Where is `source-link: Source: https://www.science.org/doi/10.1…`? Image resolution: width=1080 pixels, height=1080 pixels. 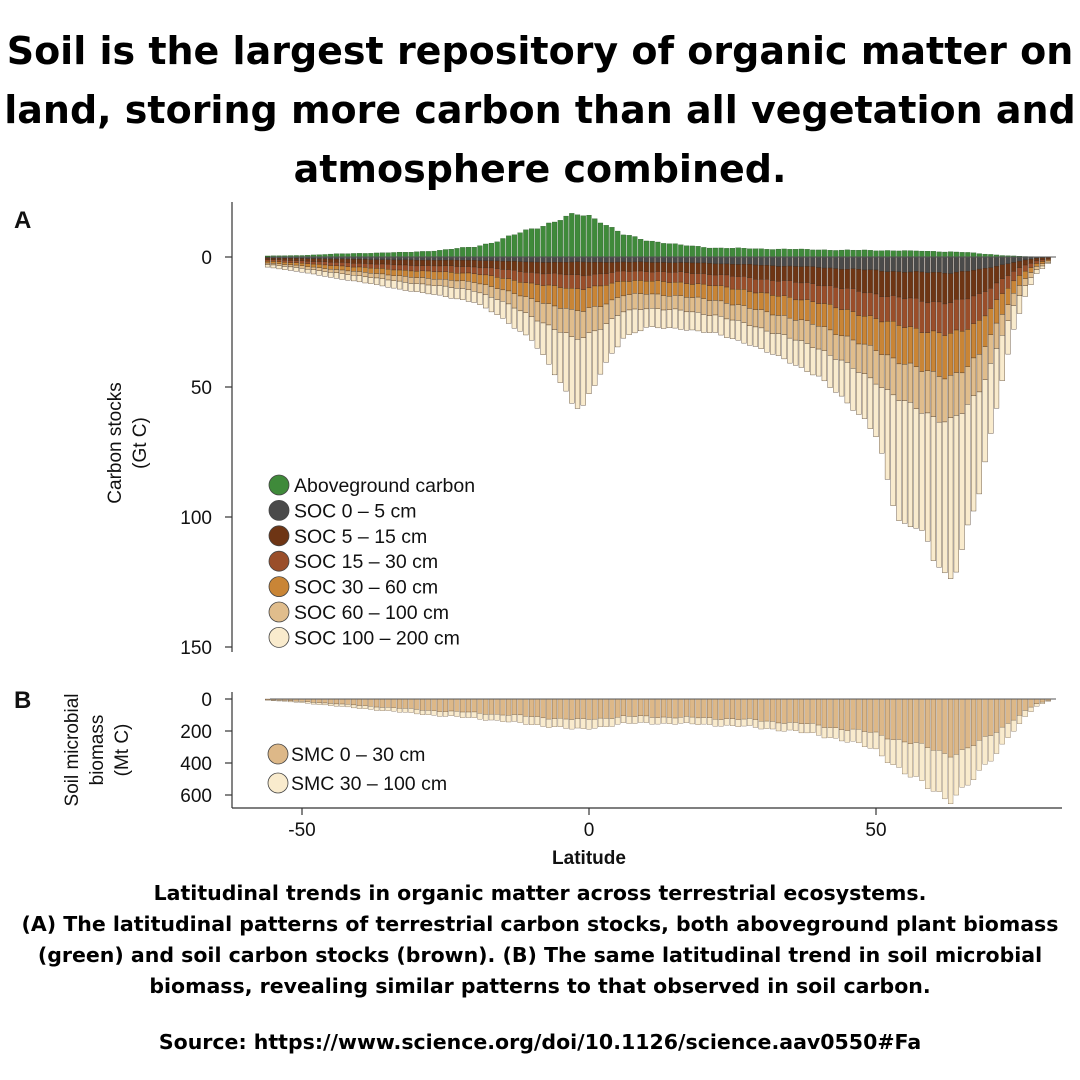 source-link: Source: https://www.science.org/doi/10.1… is located at coordinates (540, 1042).